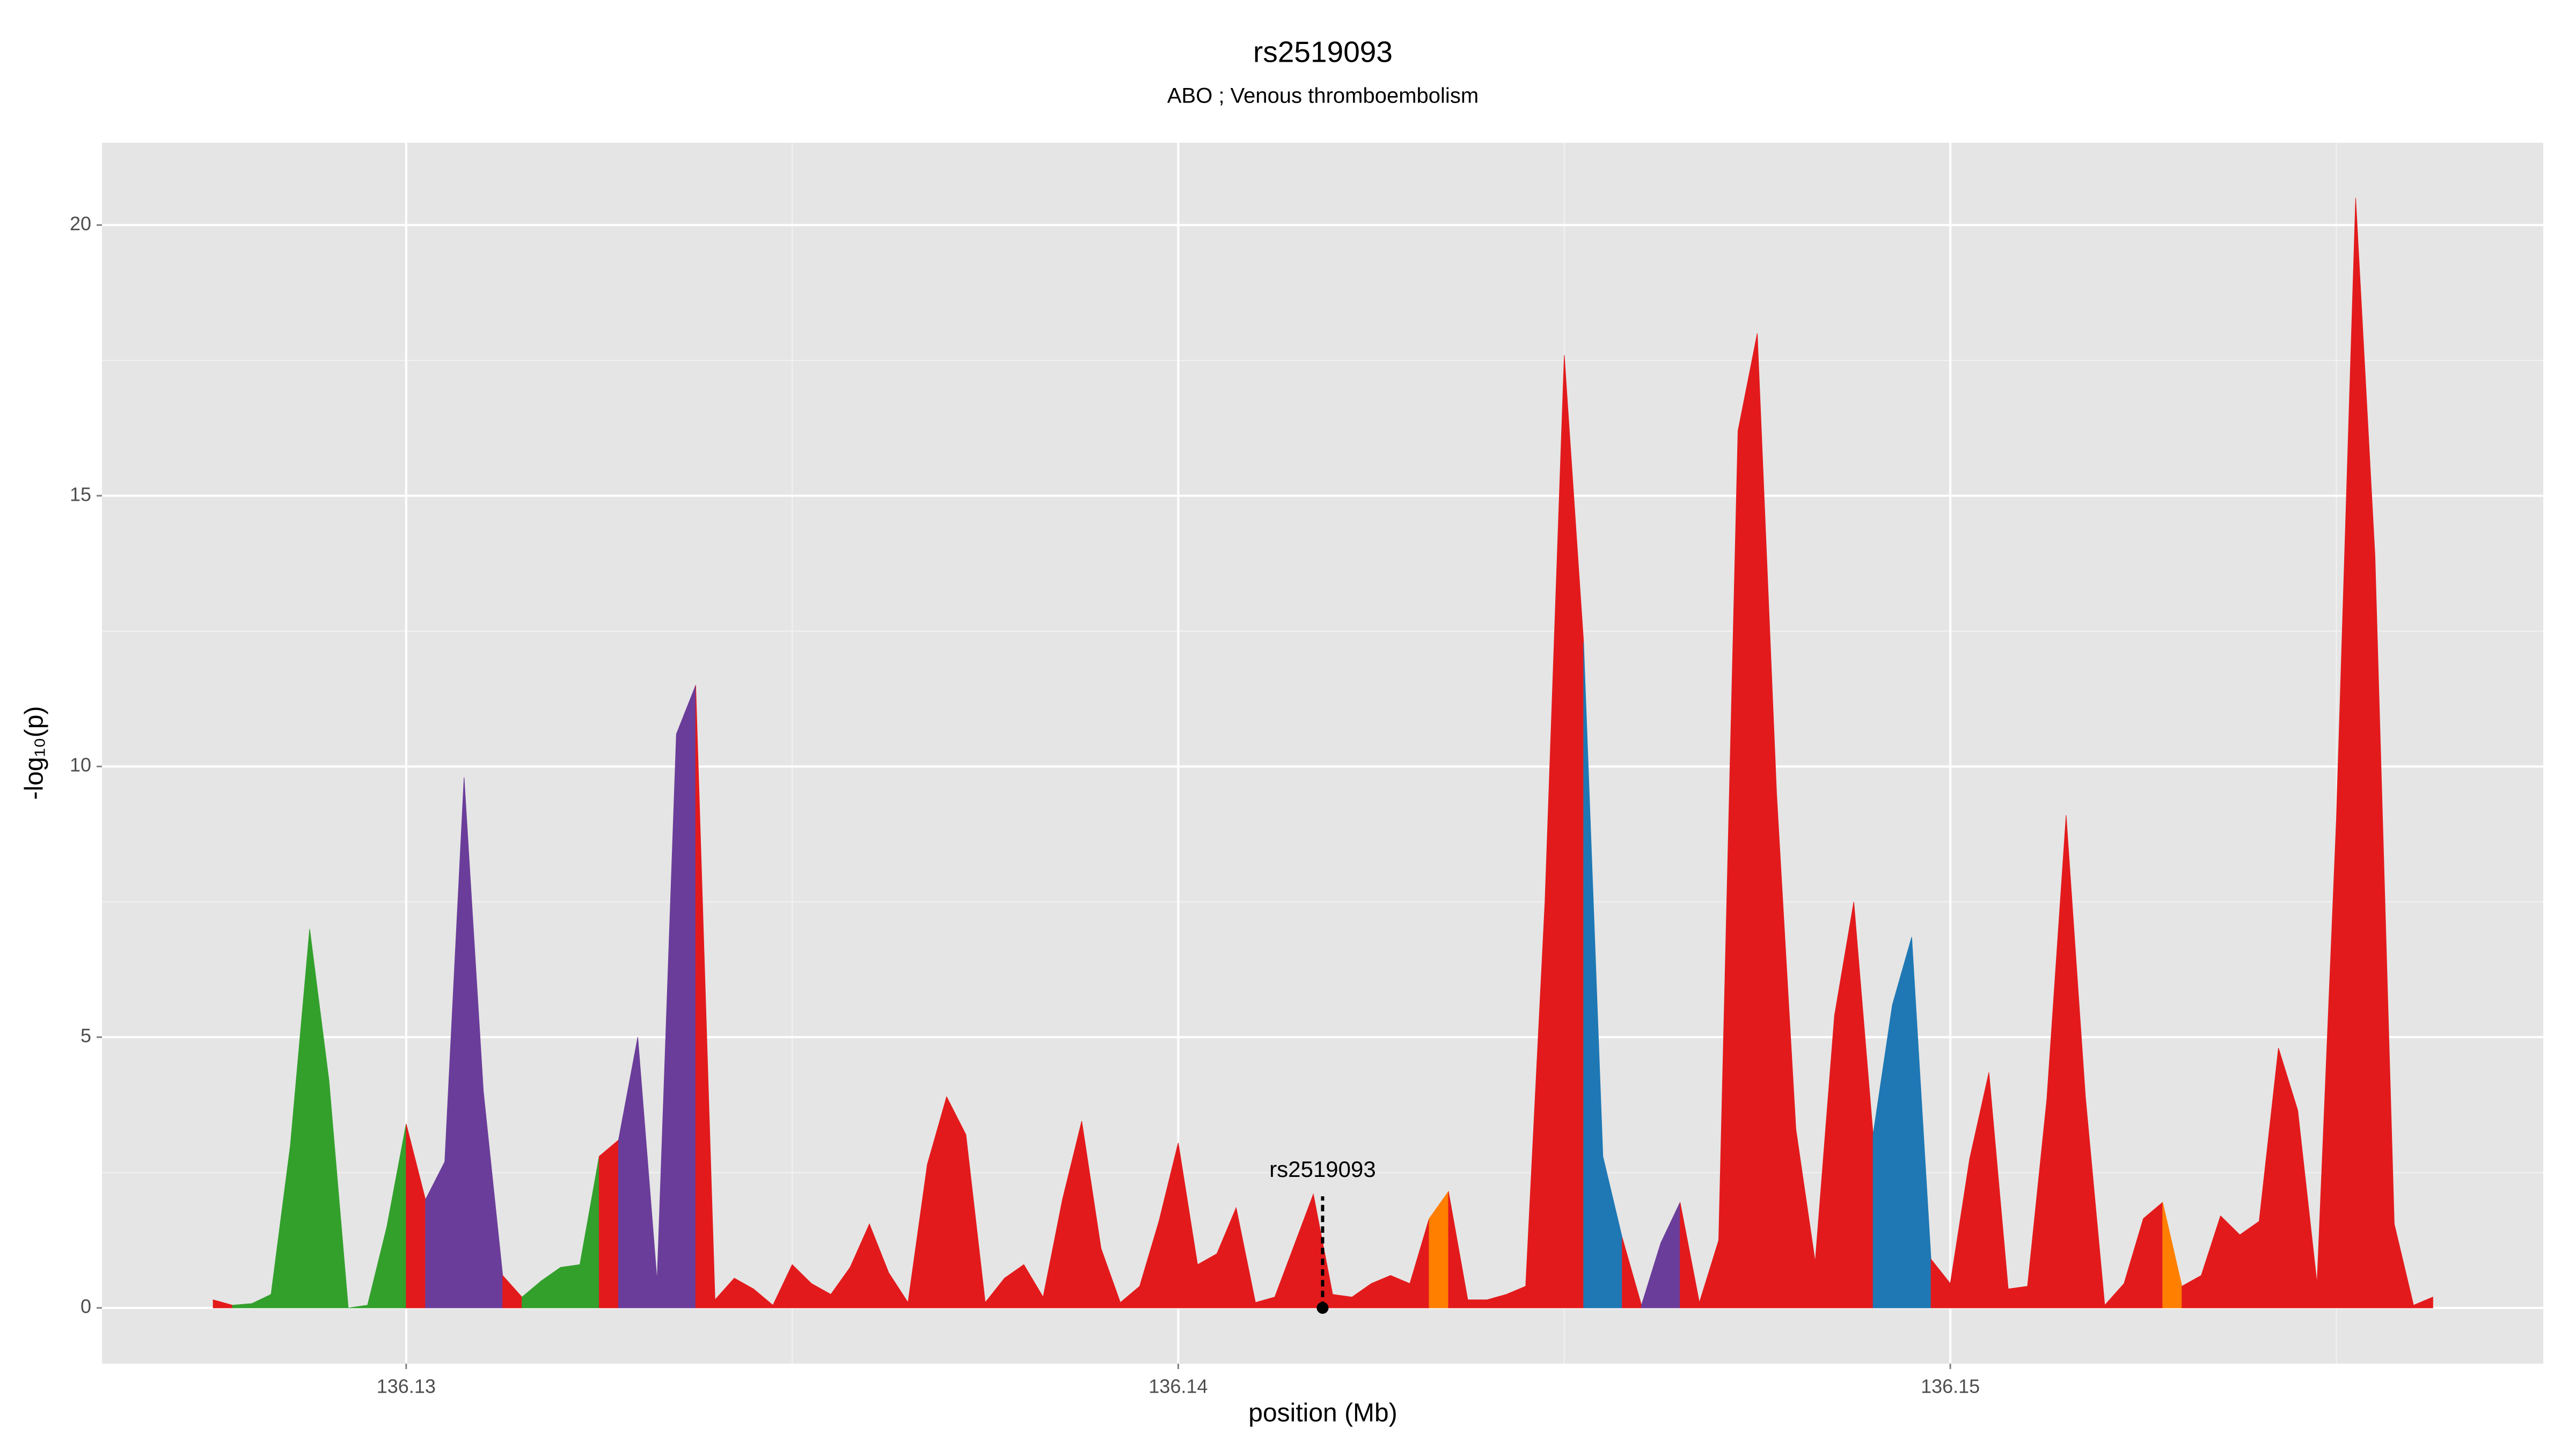 The height and width of the screenshot is (1449, 2576). I want to click on y-tick-label: 0, so click(85, 1307).